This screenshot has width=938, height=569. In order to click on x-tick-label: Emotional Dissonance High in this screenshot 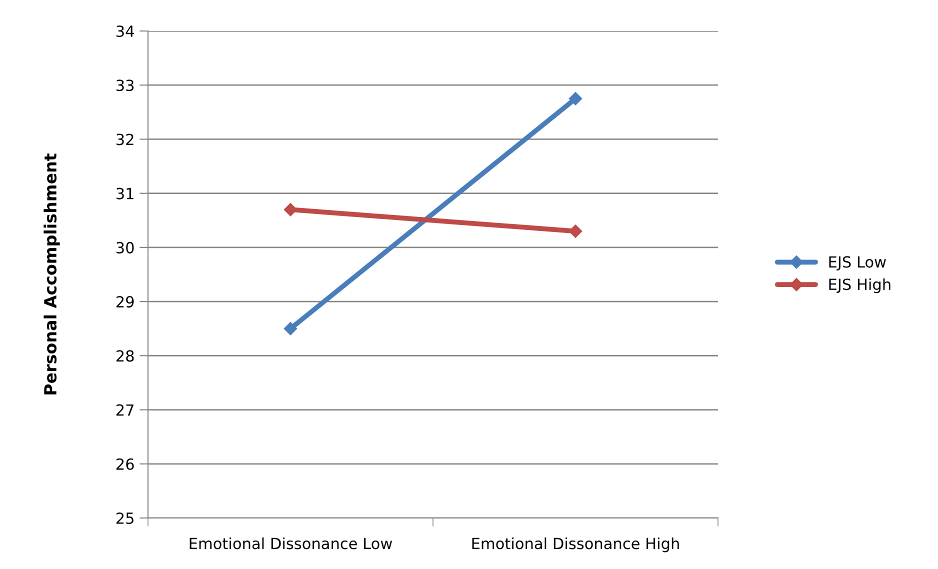, I will do `click(575, 544)`.